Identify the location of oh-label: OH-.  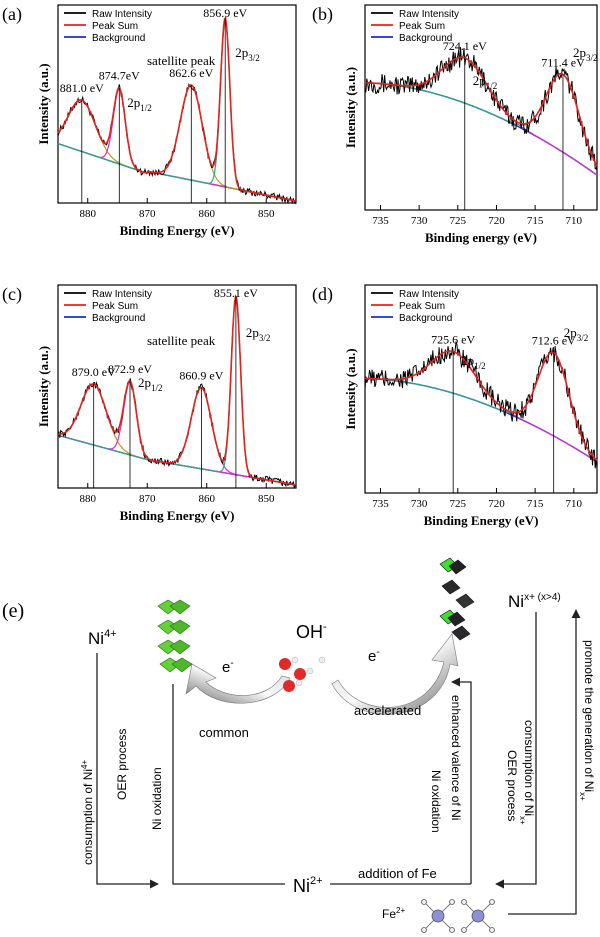
(311, 631).